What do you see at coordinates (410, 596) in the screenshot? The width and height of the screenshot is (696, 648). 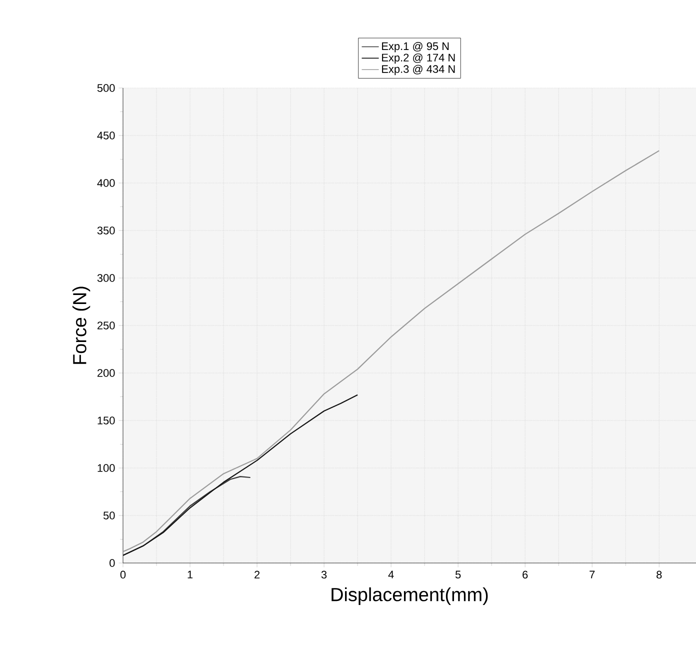 I see `x-axis-title: Displacement(mm)` at bounding box center [410, 596].